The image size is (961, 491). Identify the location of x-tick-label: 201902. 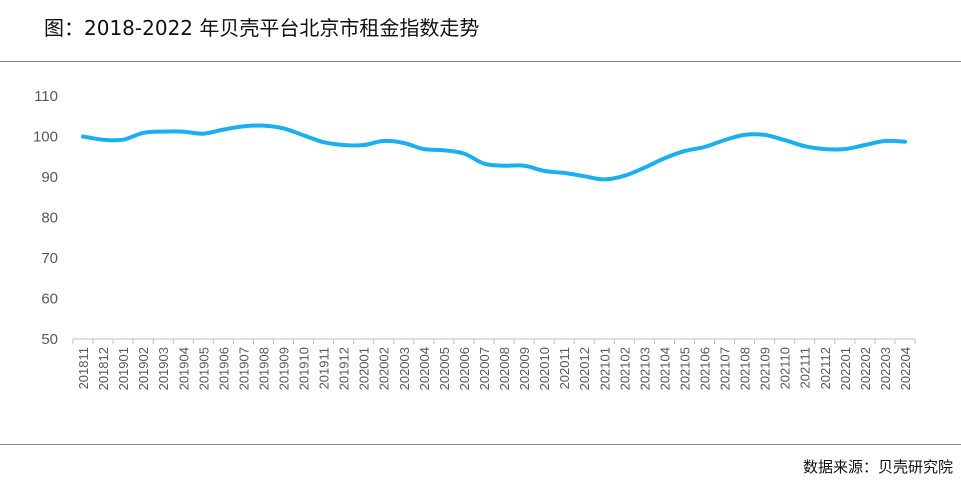
(143, 368).